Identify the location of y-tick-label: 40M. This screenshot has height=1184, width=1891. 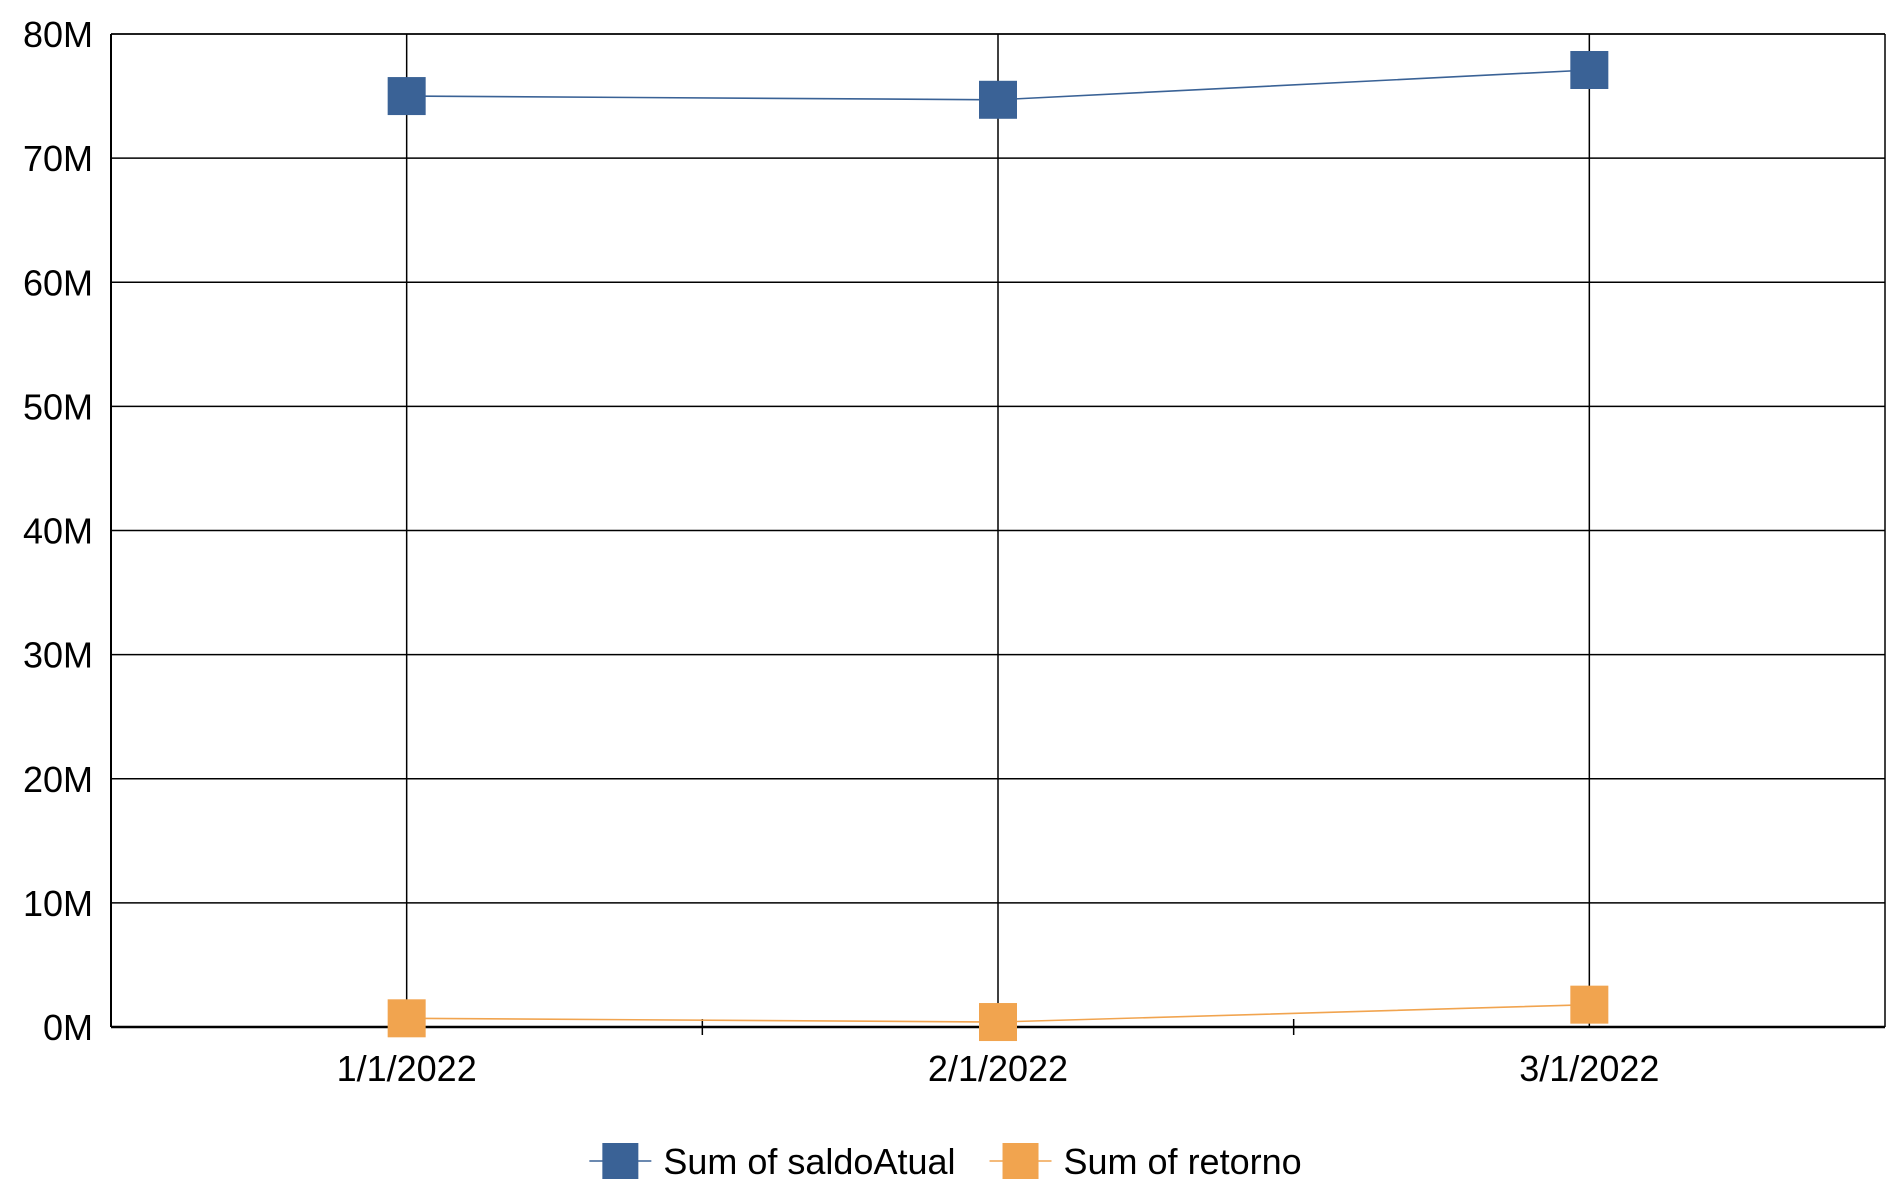
(58, 531).